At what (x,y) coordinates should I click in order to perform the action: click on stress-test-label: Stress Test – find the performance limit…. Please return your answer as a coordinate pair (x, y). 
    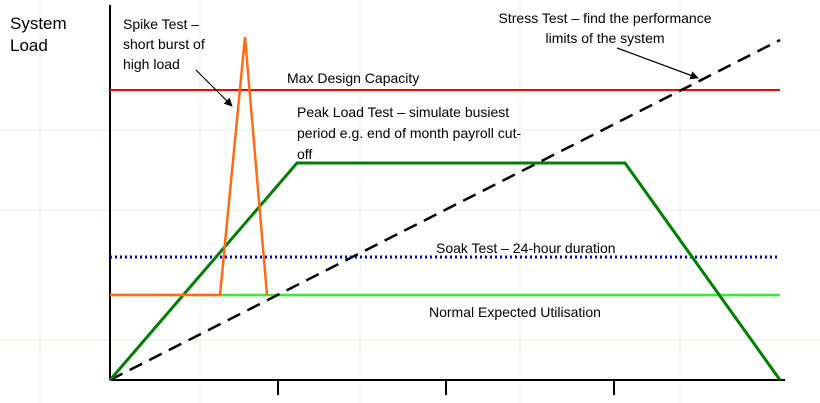
    Looking at the image, I should click on (605, 28).